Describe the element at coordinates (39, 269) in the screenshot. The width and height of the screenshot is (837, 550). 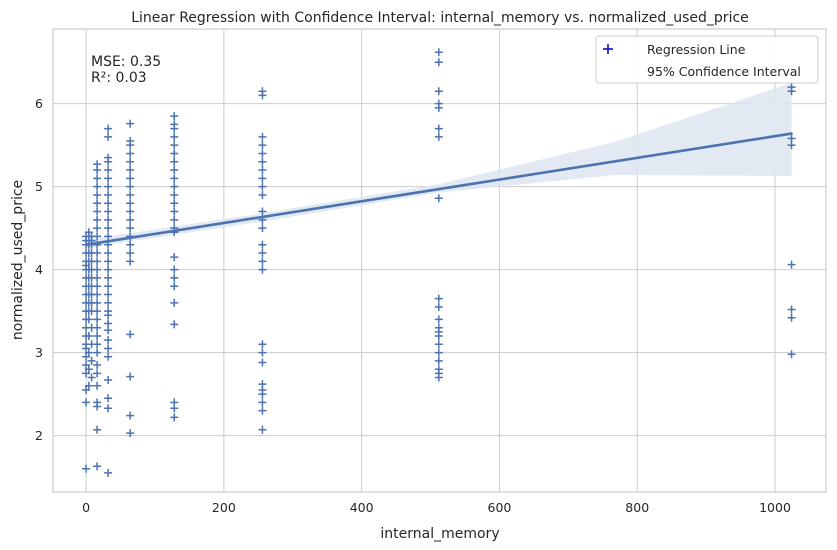
I see `y-tick-label-2: 4` at that location.